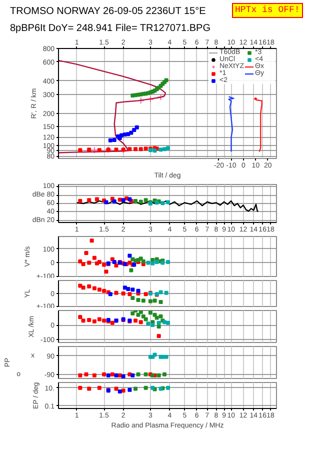 The image size is (335, 451). Describe the element at coordinates (108, 11) in the screenshot. I see `chart-title: TROMSO NORWAY 26-09-05 2236UT 15°E` at that location.